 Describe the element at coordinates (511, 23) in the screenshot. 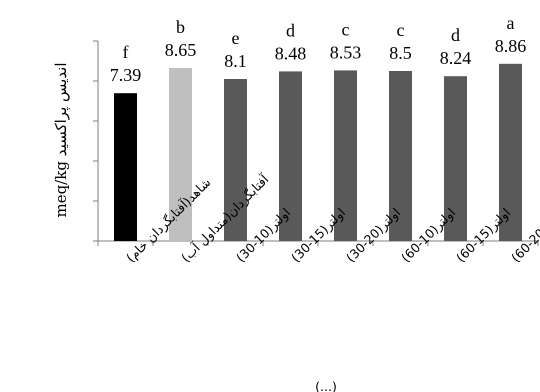

I see `significance-letter: a` at that location.